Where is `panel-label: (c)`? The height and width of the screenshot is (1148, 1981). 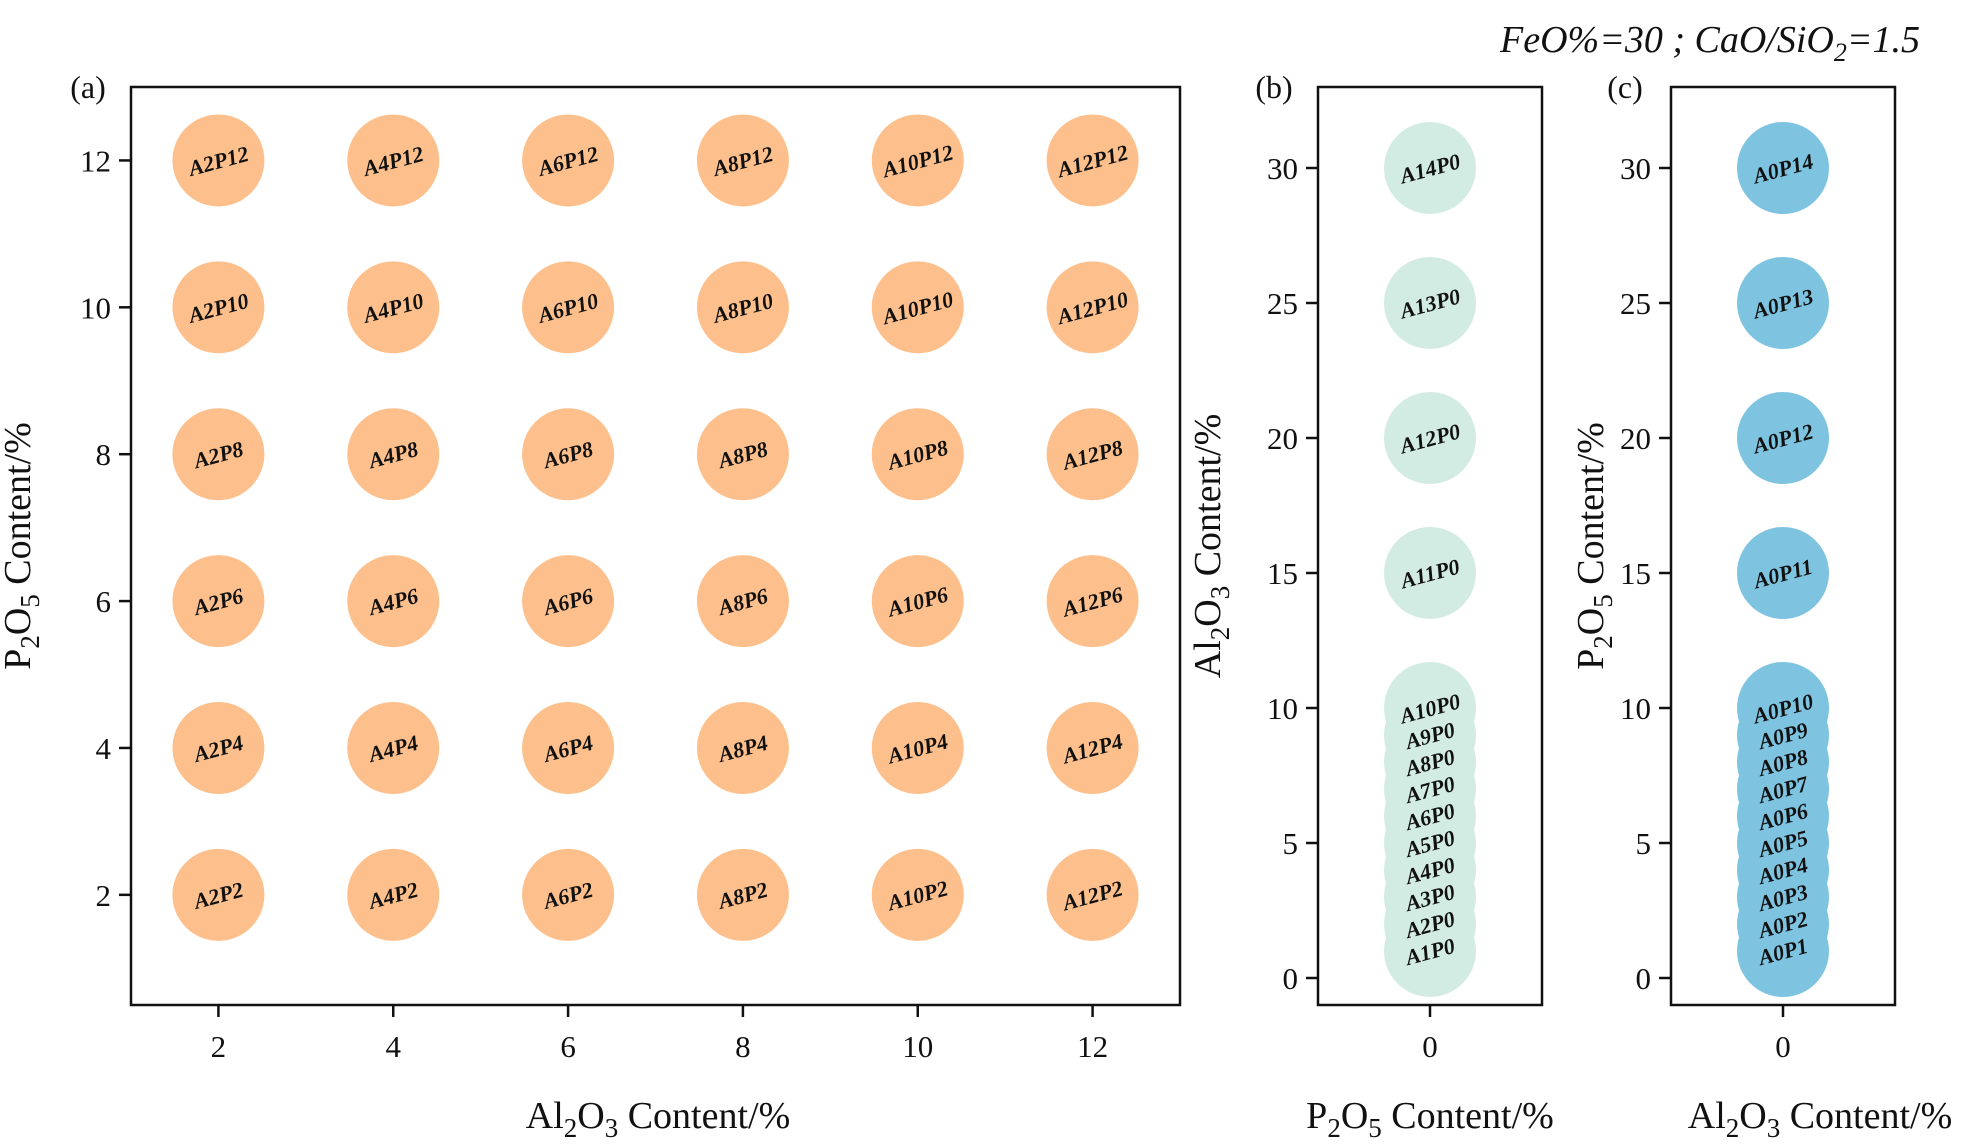
panel-label: (c) is located at coordinates (1625, 87).